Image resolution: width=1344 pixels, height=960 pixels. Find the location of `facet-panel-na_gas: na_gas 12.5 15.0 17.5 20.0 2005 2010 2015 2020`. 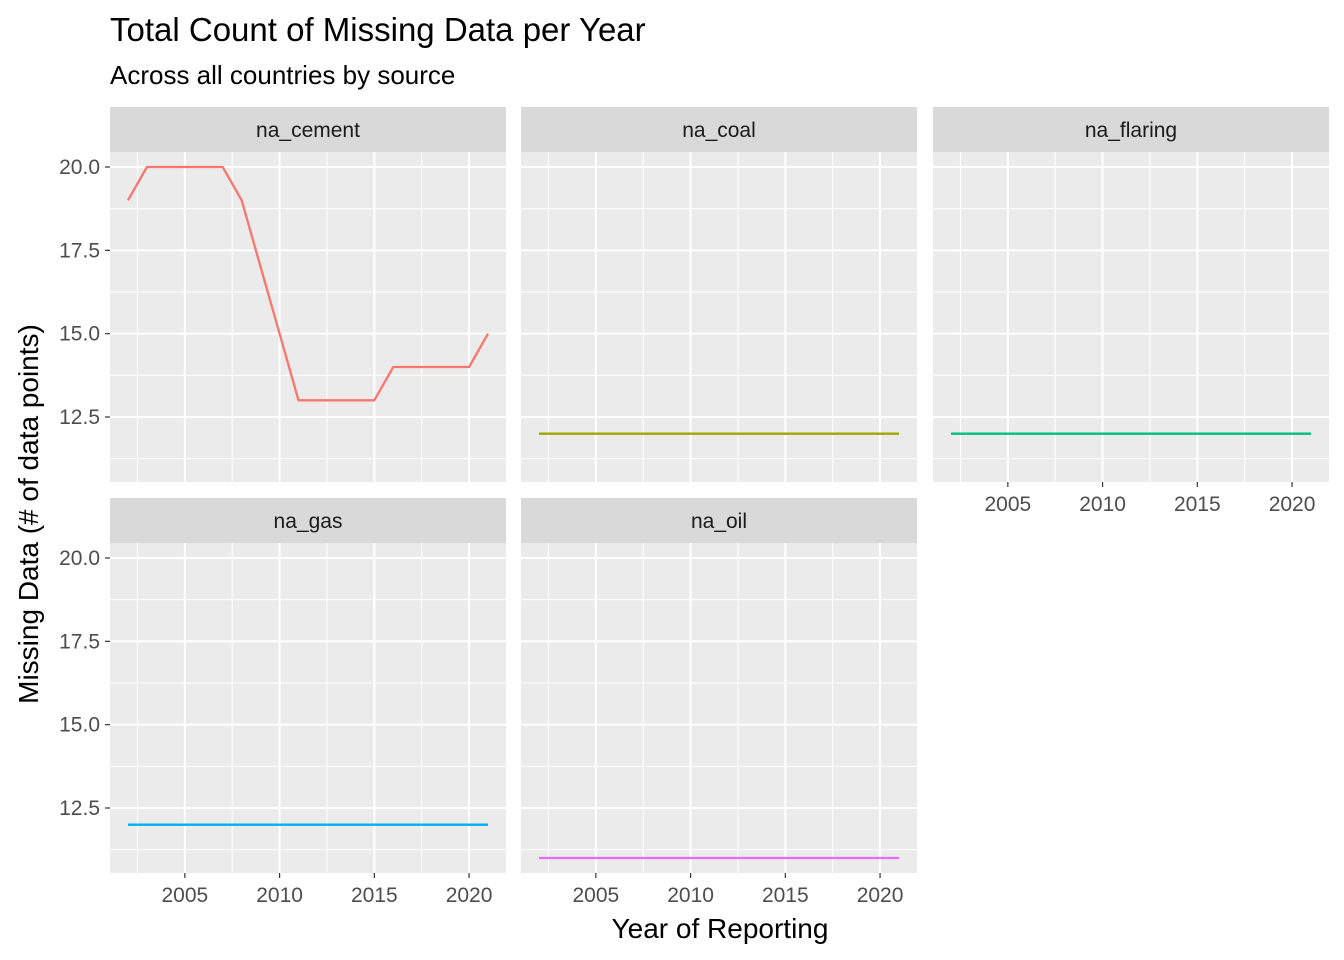

facet-panel-na_gas: na_gas 12.5 15.0 17.5 20.0 2005 2010 2015 2020 is located at coordinates (282, 702).